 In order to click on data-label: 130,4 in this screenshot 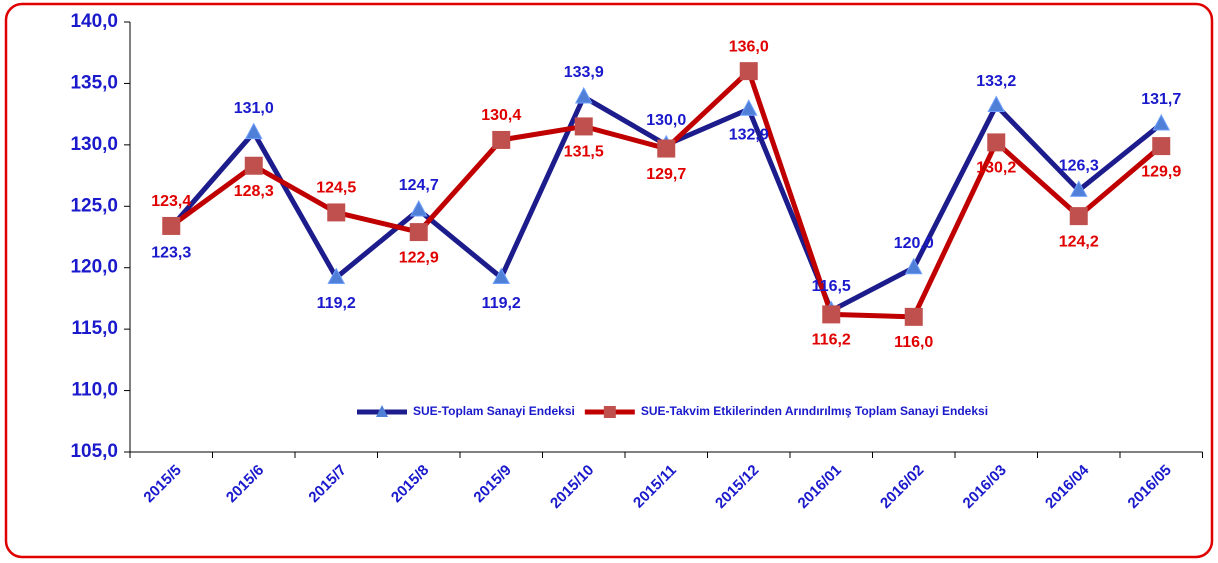, I will do `click(501, 115)`.